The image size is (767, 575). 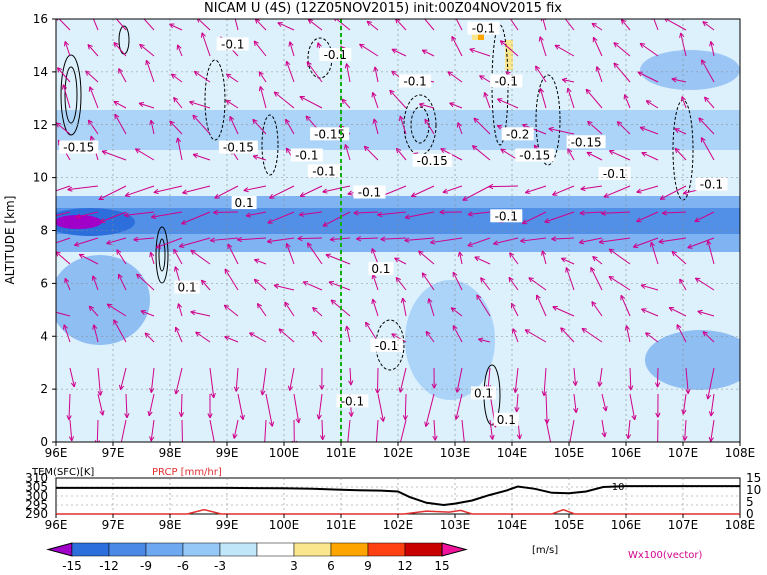 I want to click on x-tick-label: 103E, so click(x=455, y=453).